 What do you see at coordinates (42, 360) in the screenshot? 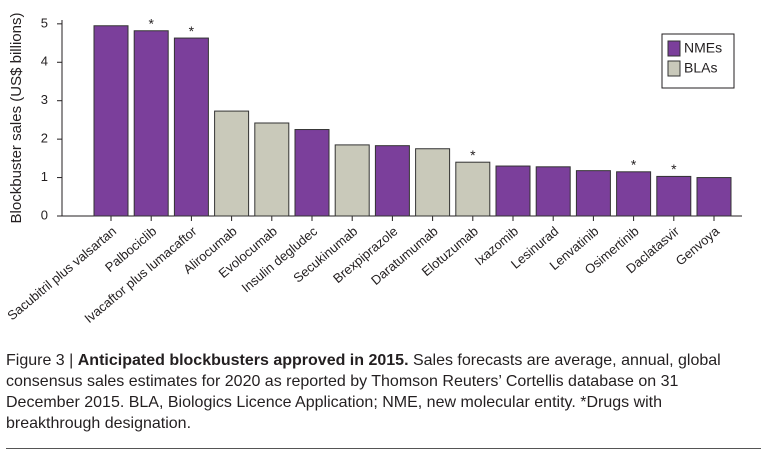
I see `caption-label: Figure 3 |` at bounding box center [42, 360].